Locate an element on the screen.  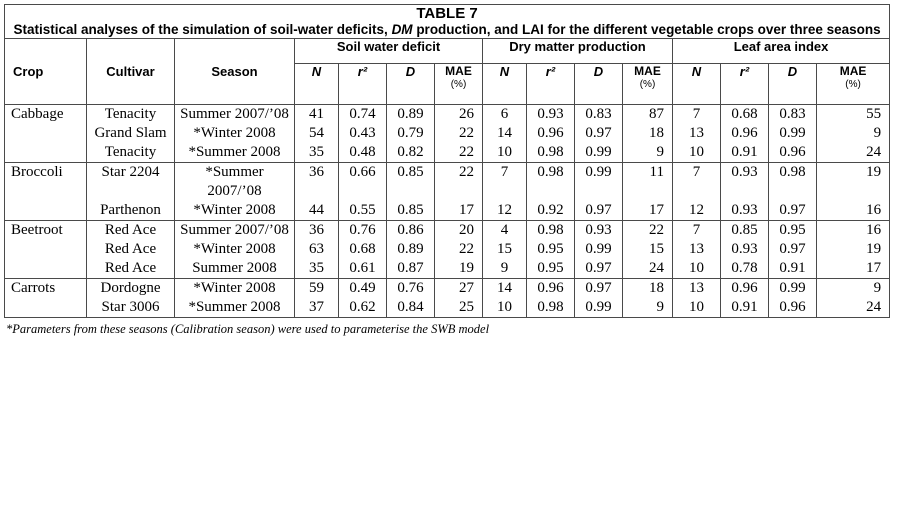
swd-value-cell: 0.89 is located at coordinates (410, 114).